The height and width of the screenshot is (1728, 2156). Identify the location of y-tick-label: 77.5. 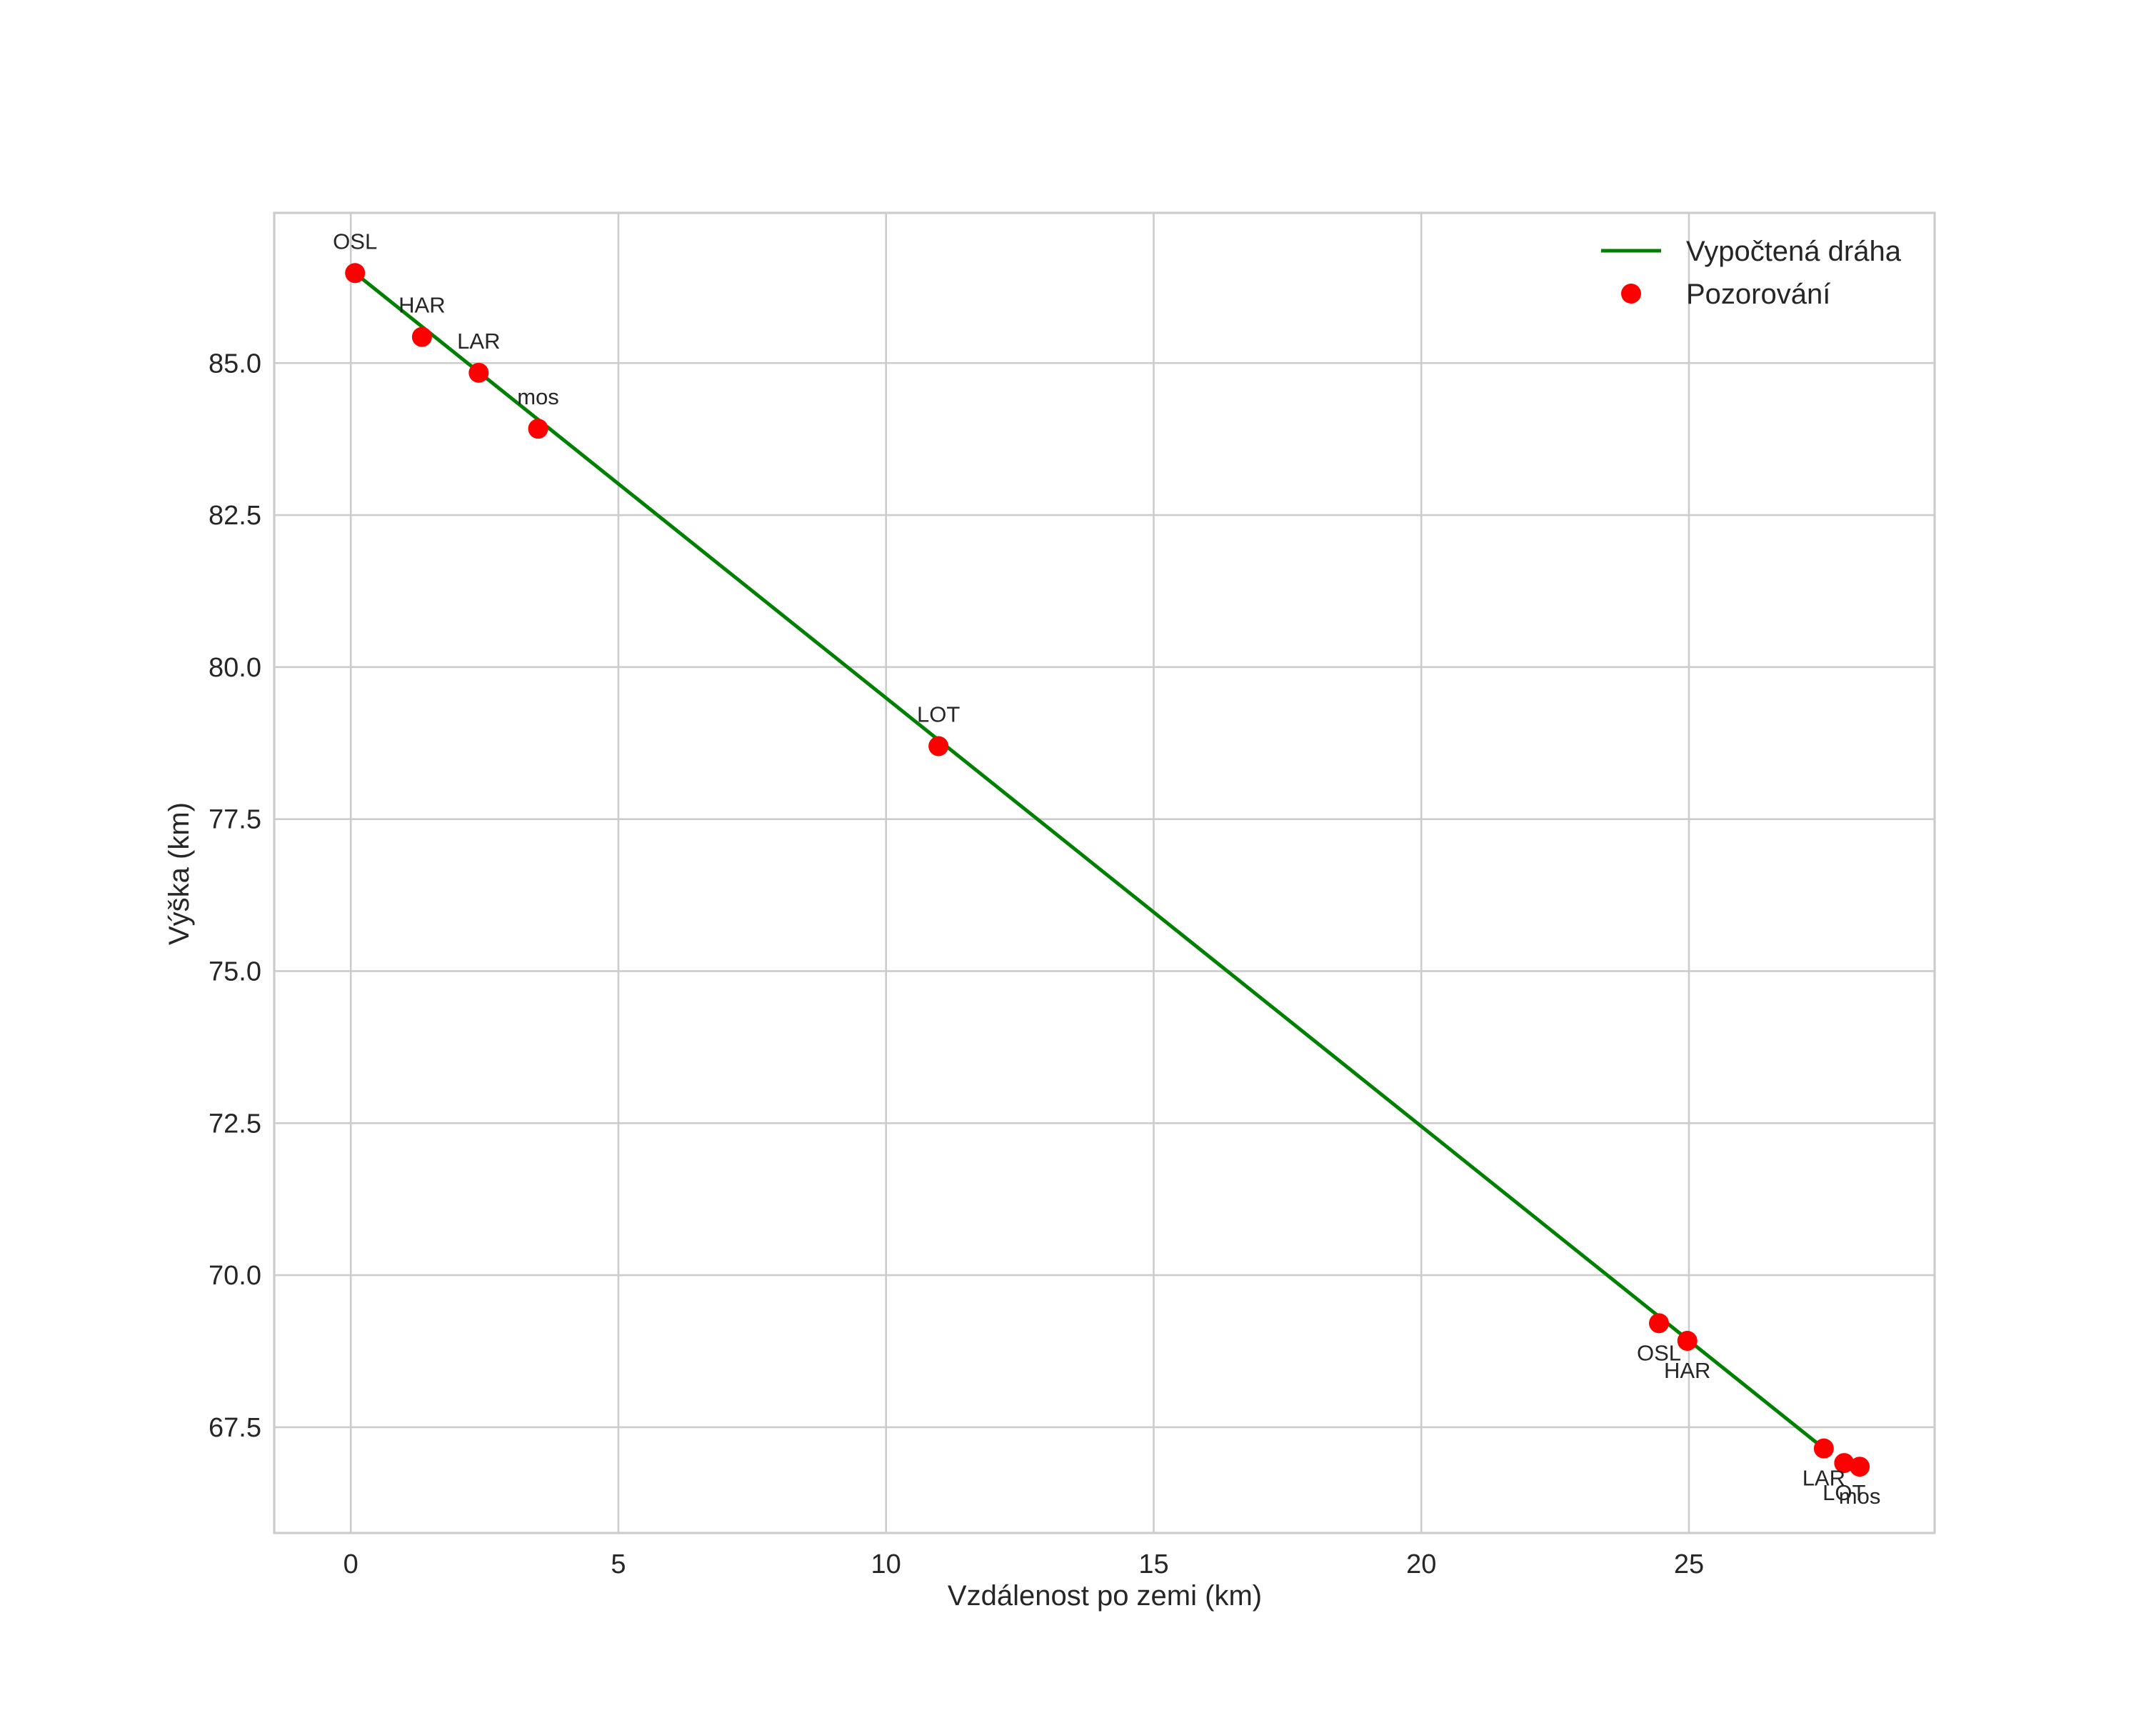
(235, 820).